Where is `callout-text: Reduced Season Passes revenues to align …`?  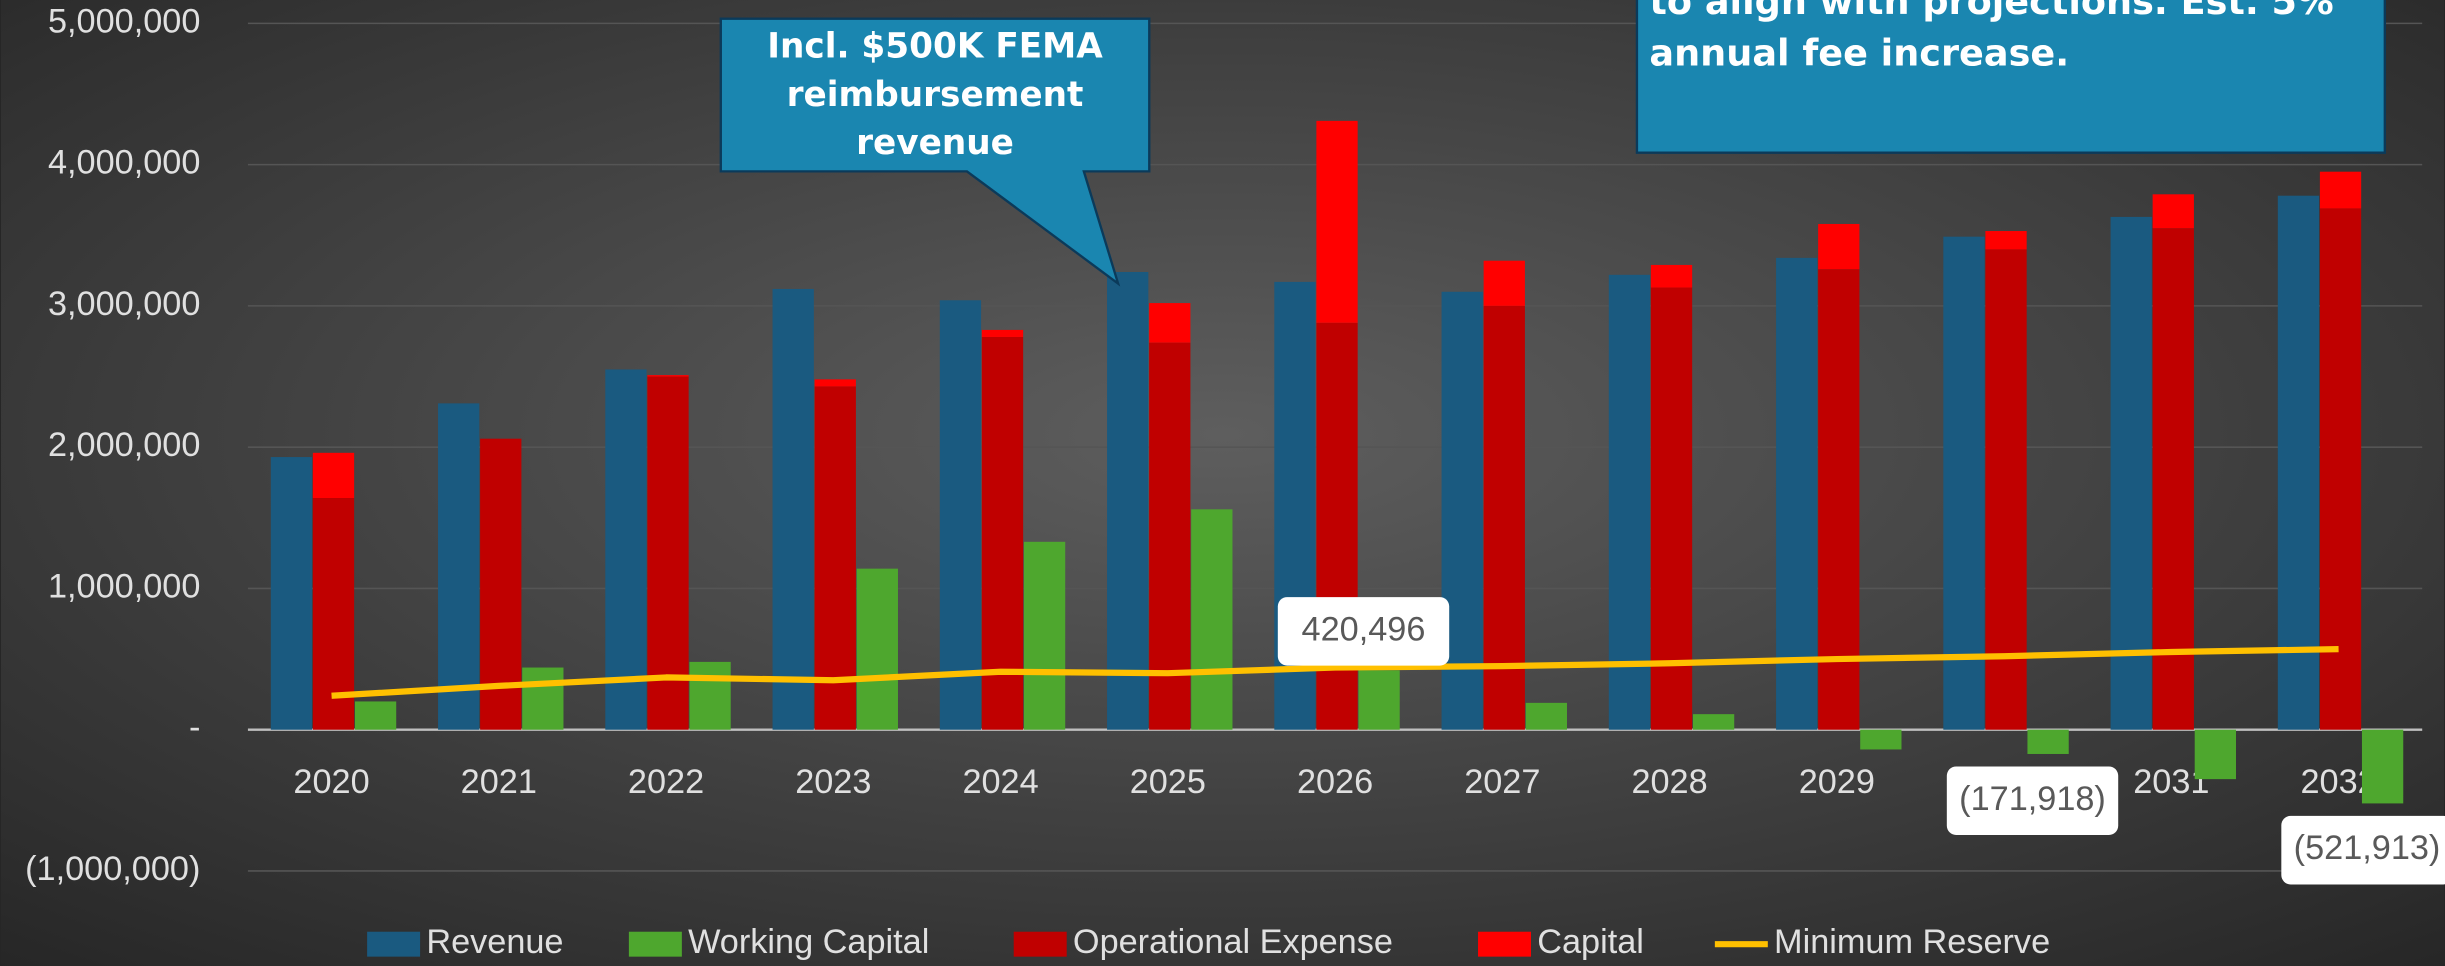
callout-text: Reduced Season Passes revenues to align … is located at coordinates (1991, 37).